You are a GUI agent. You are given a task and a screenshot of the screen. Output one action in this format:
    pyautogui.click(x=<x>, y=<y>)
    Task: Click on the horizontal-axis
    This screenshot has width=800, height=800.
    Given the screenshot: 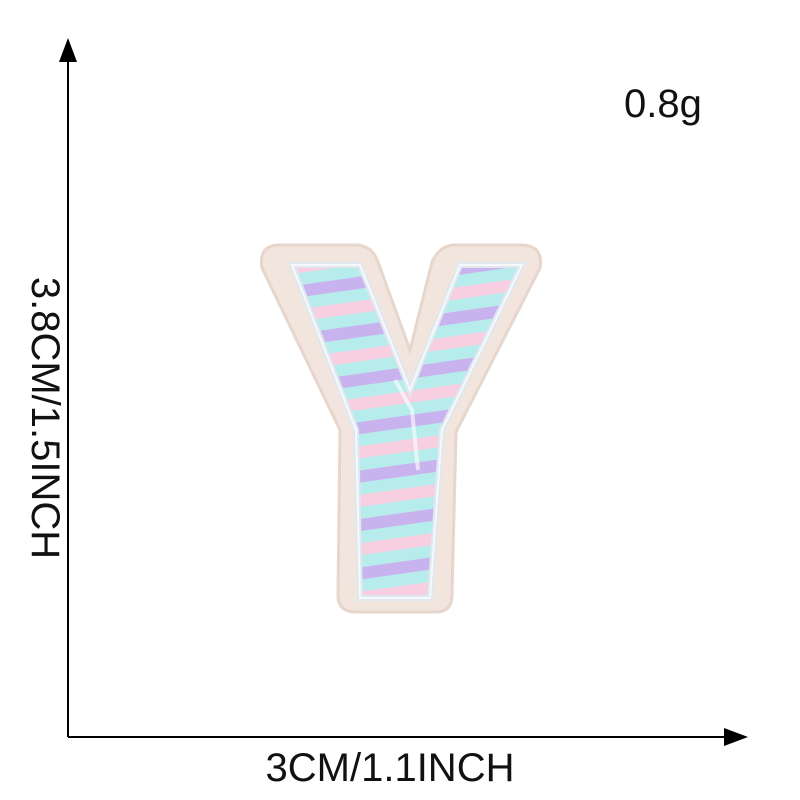 What is the action you would take?
    pyautogui.click(x=408, y=737)
    